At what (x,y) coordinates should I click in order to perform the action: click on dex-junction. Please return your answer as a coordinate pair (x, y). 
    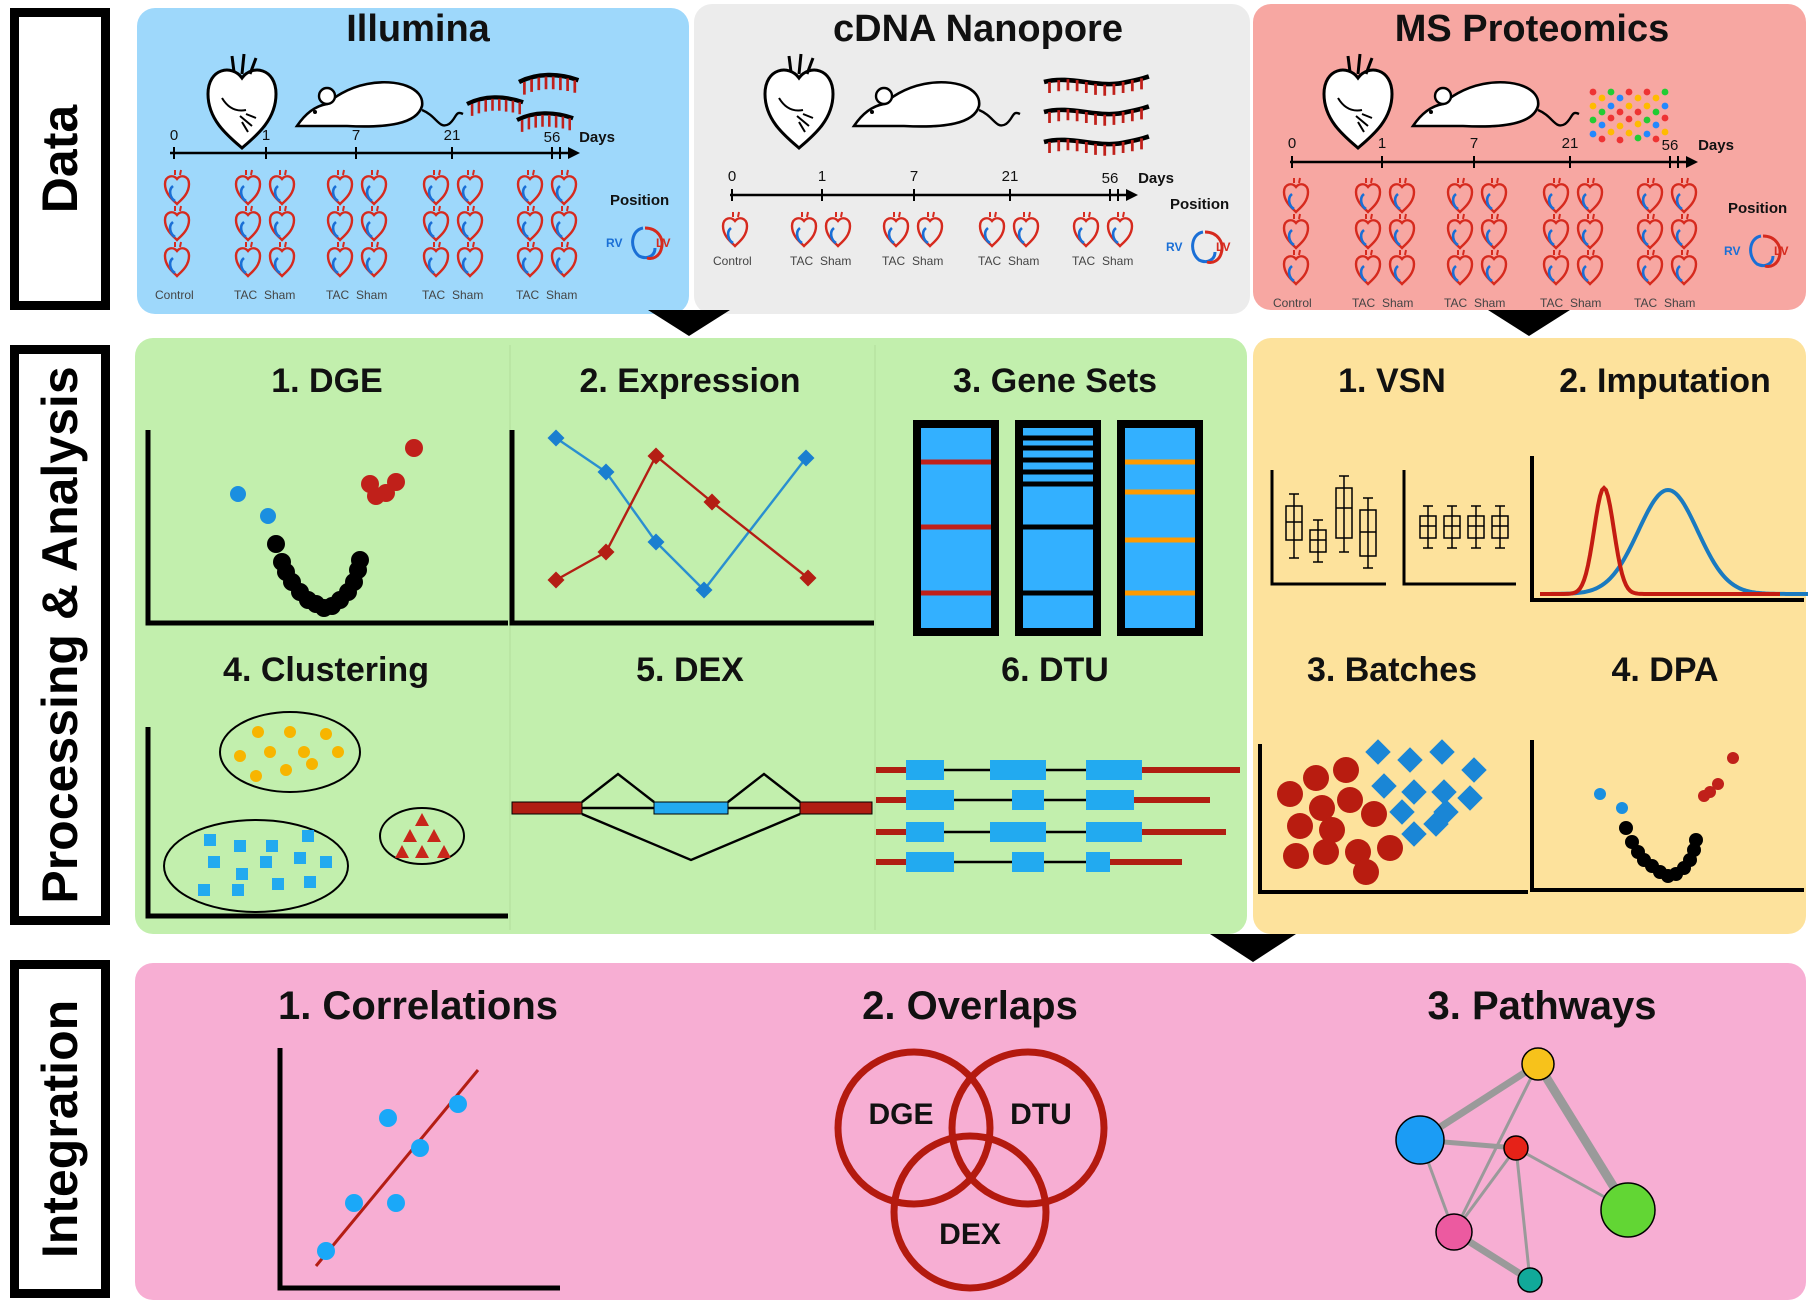
    Looking at the image, I should click on (691, 837).